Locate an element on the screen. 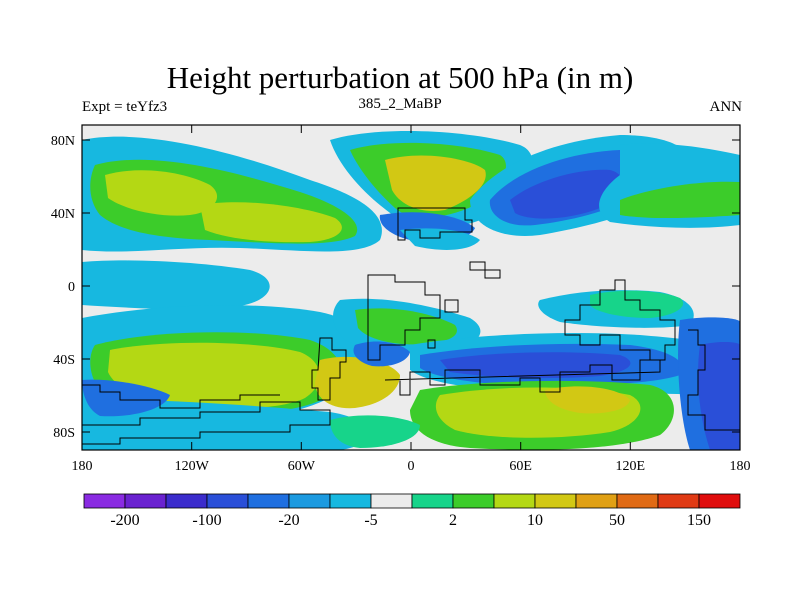 The image size is (800, 600). green-patch-south-south is located at coordinates (375, 431).